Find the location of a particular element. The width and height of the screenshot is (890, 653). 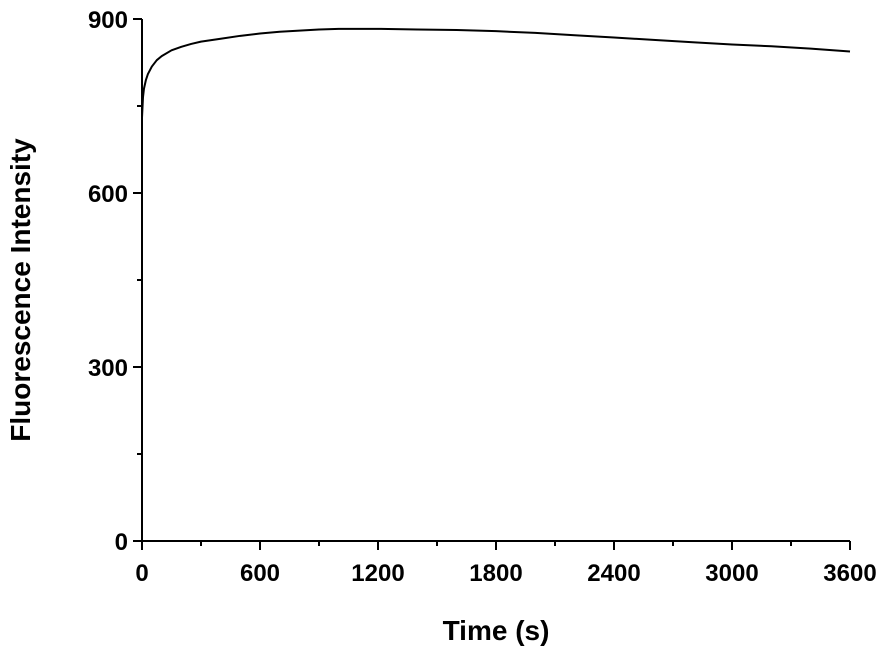

plot-area is located at coordinates (496, 72).